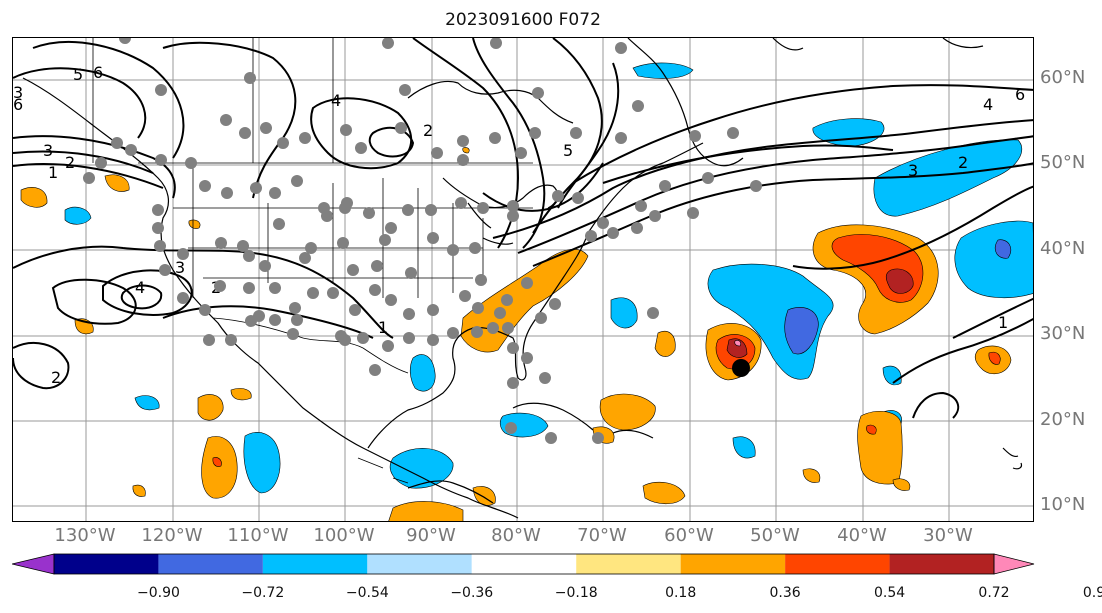 This screenshot has width=1102, height=613. I want to click on lon-label: 50°W, so click(775, 535).